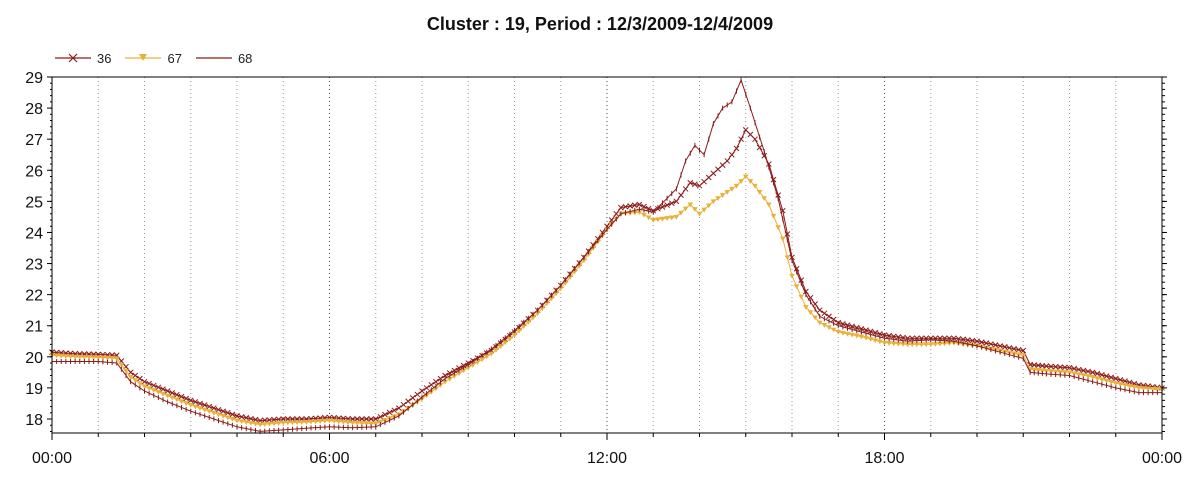  Describe the element at coordinates (607, 458) in the screenshot. I see `x-tick-label: 12:00` at that location.